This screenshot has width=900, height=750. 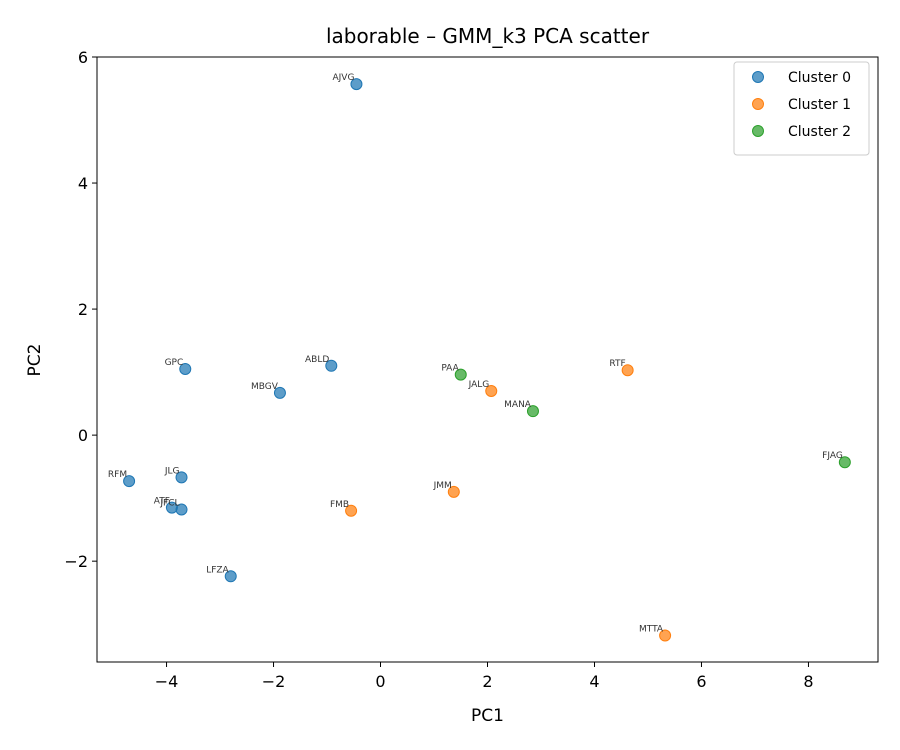 What do you see at coordinates (76, 561) in the screenshot?
I see `y-tick-label: −2` at bounding box center [76, 561].